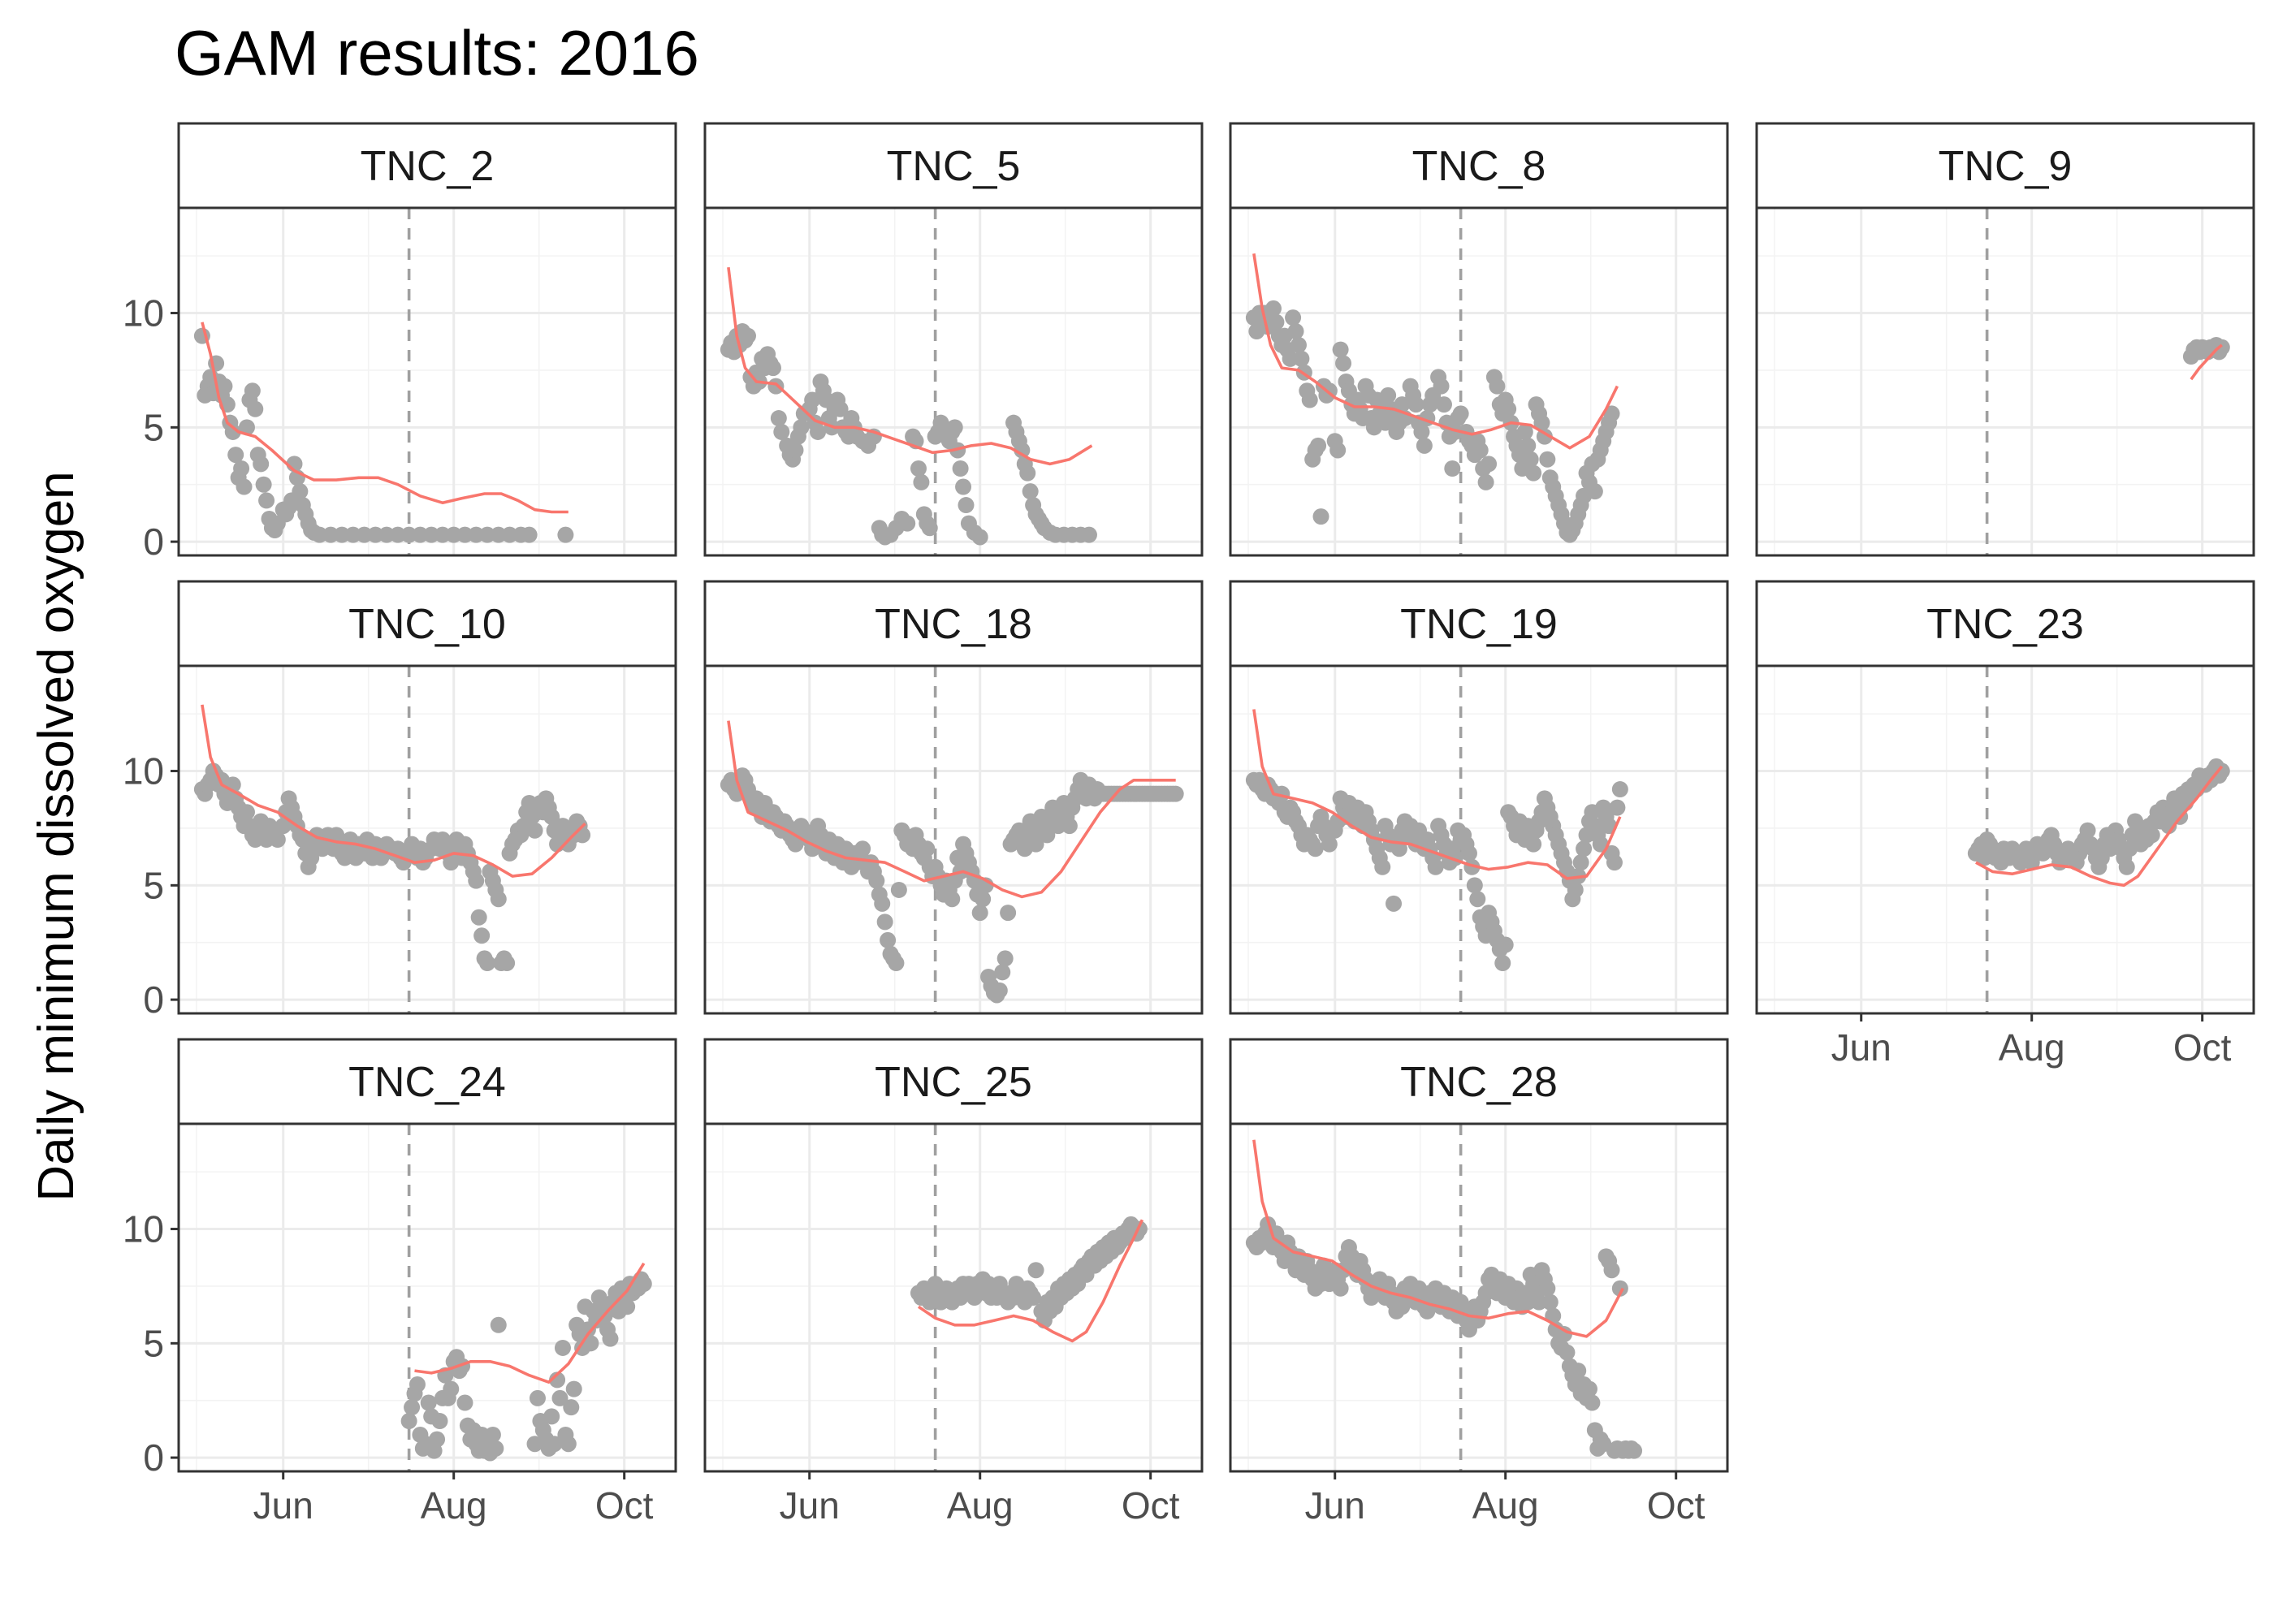 This screenshot has height=1624, width=2274. I want to click on strip-label: TNC_9, so click(2006, 167).